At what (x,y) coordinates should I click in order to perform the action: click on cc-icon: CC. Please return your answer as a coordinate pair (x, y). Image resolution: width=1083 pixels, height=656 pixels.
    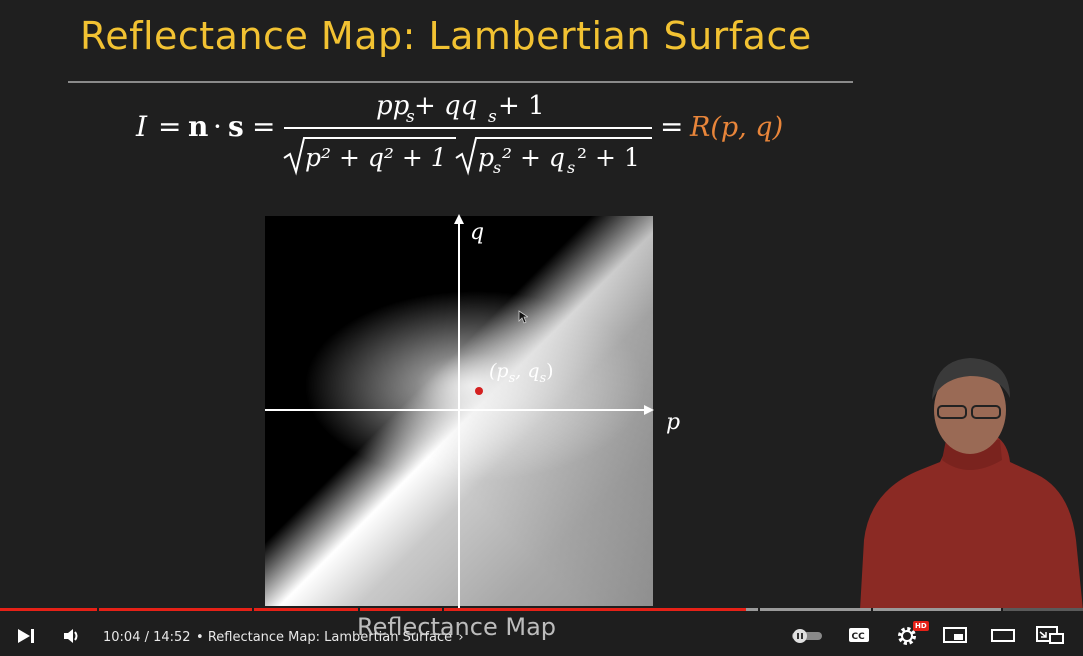
    Looking at the image, I should click on (859, 635).